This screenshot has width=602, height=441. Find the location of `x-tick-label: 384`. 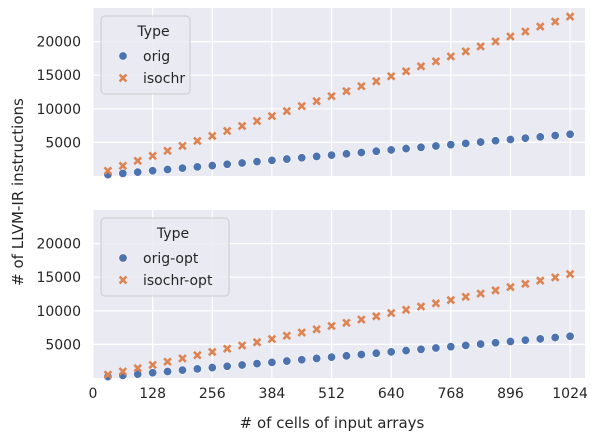

x-tick-label: 384 is located at coordinates (272, 394).